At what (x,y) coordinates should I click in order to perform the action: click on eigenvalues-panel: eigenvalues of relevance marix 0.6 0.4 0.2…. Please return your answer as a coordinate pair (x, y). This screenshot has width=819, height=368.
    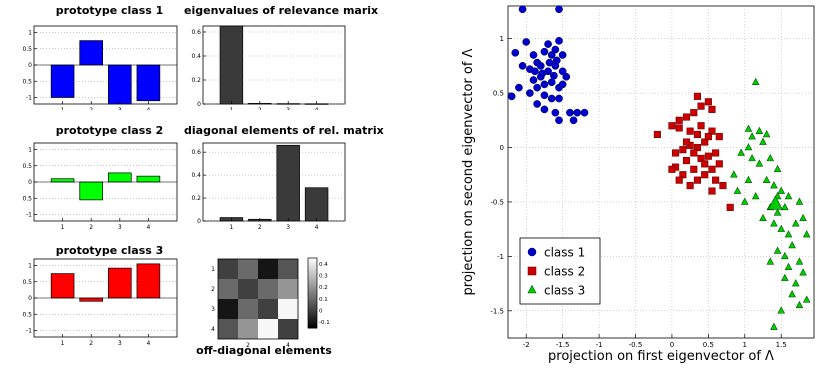
    Looking at the image, I should click on (281, 59).